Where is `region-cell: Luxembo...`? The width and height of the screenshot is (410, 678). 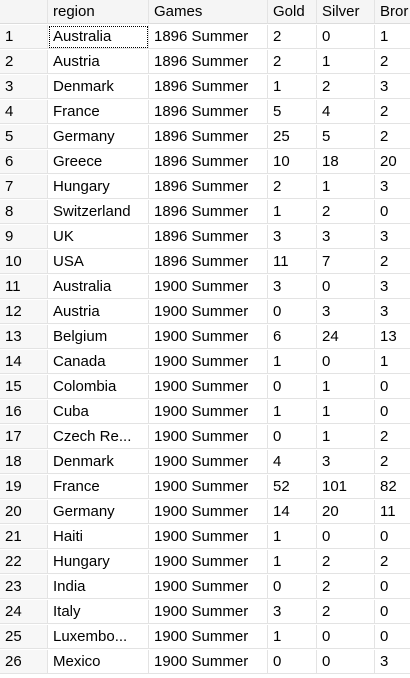 region-cell: Luxembo... is located at coordinates (98, 637).